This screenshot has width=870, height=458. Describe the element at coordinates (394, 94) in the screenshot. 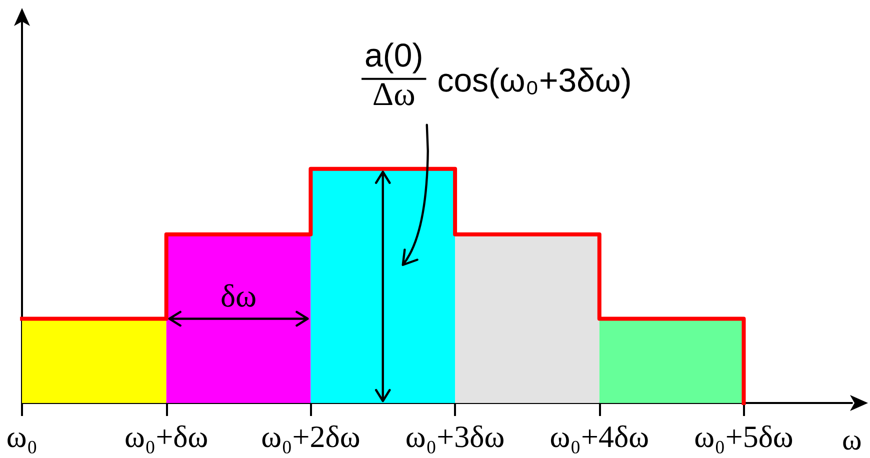

I see `text: Δω` at that location.